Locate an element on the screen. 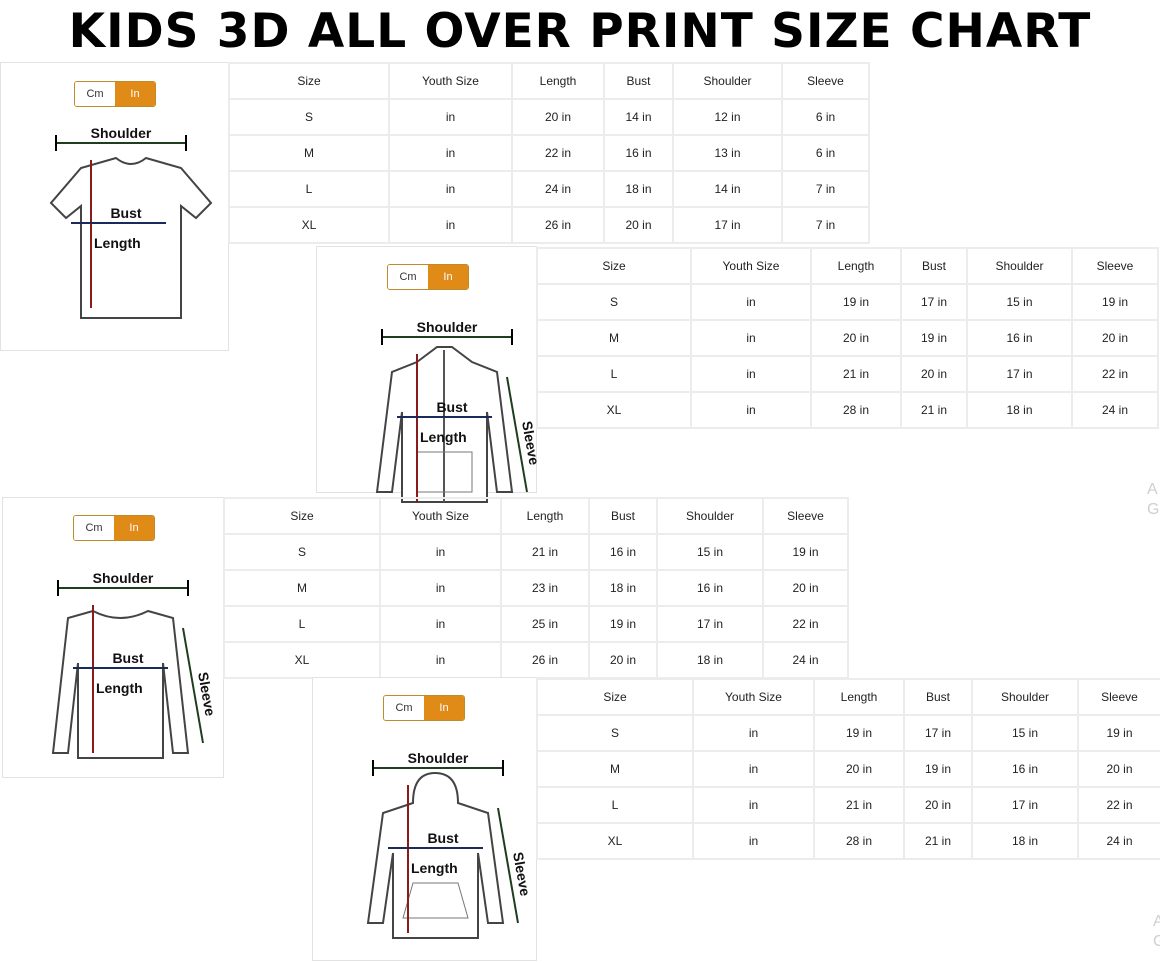  table-cell: S is located at coordinates (615, 733).